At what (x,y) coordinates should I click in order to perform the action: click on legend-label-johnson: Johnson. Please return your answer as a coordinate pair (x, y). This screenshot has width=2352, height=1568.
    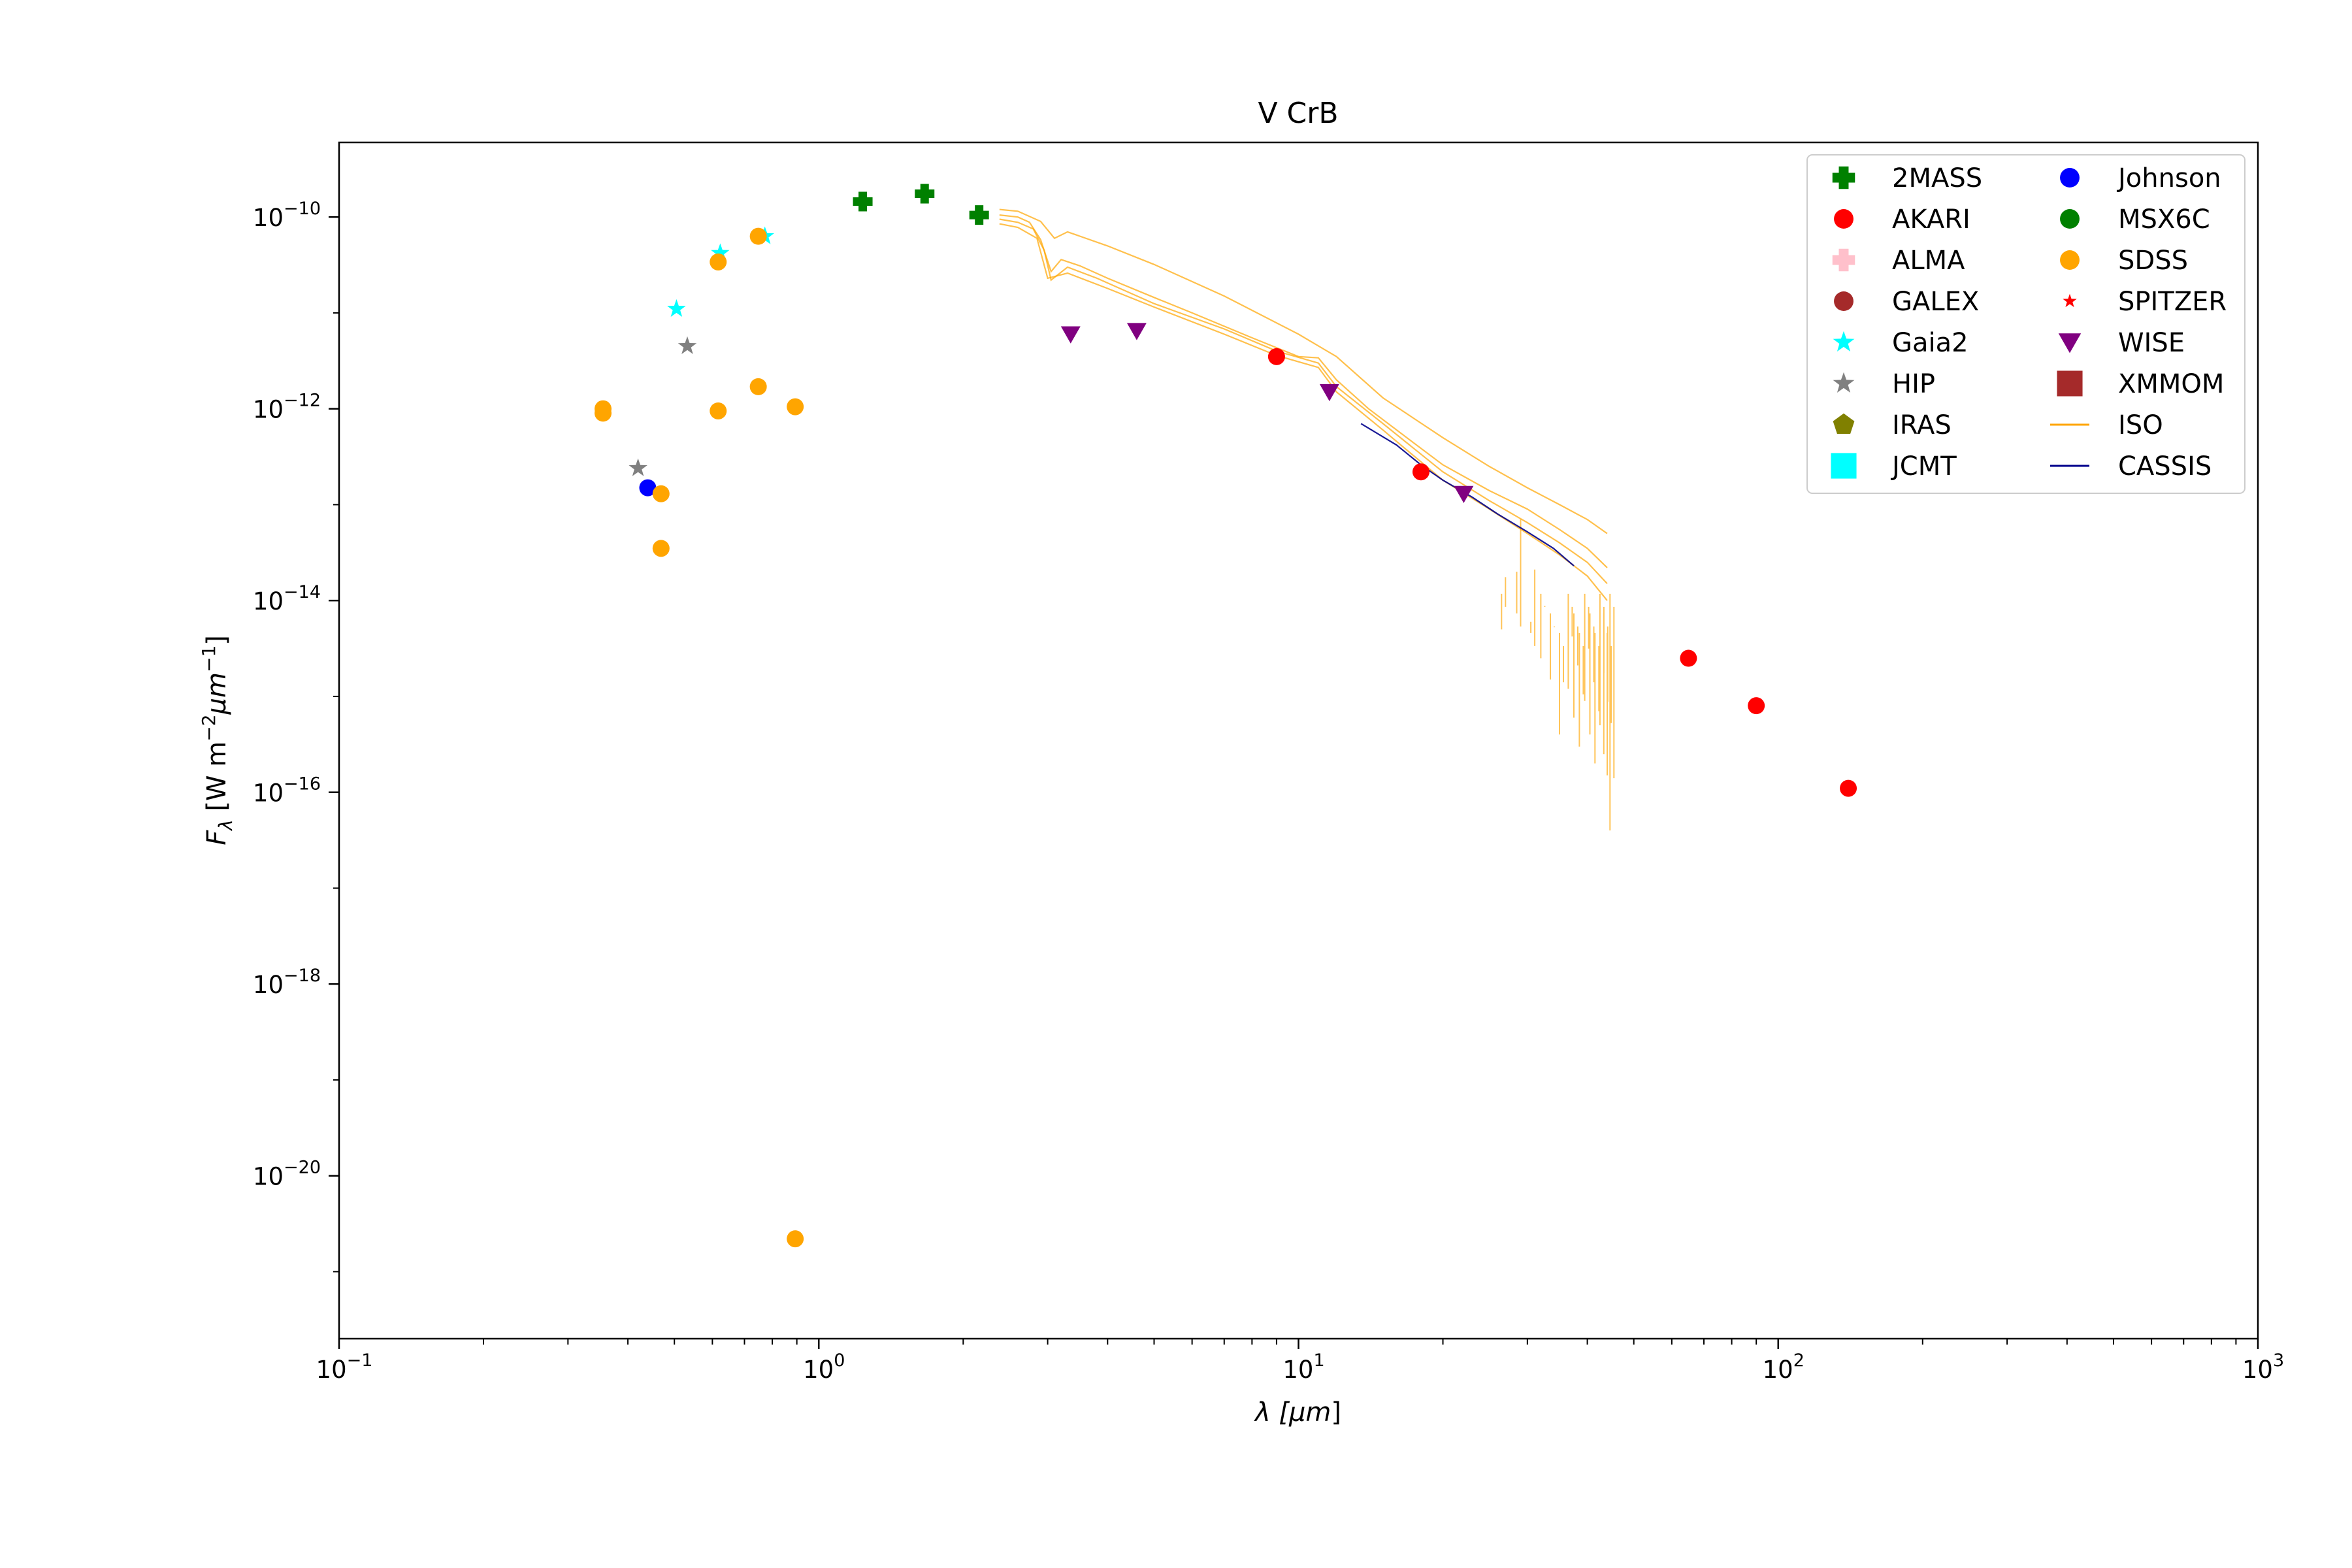
    Looking at the image, I should click on (2168, 178).